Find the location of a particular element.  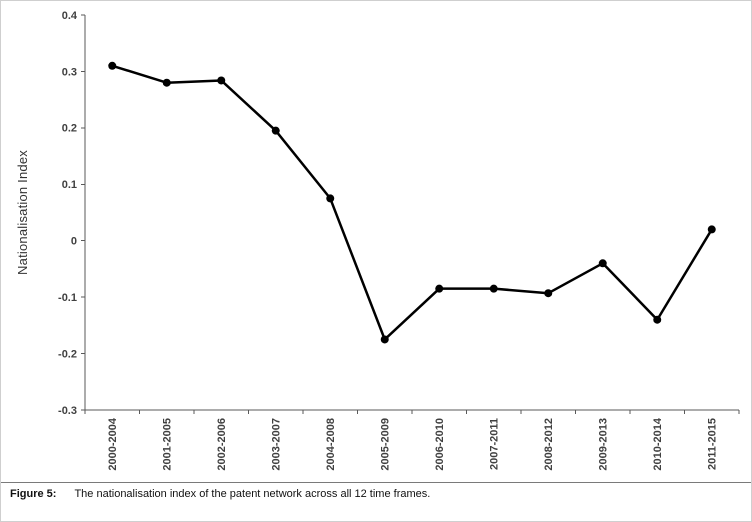

x-tick-label: 2007-2011 is located at coordinates (495, 444).